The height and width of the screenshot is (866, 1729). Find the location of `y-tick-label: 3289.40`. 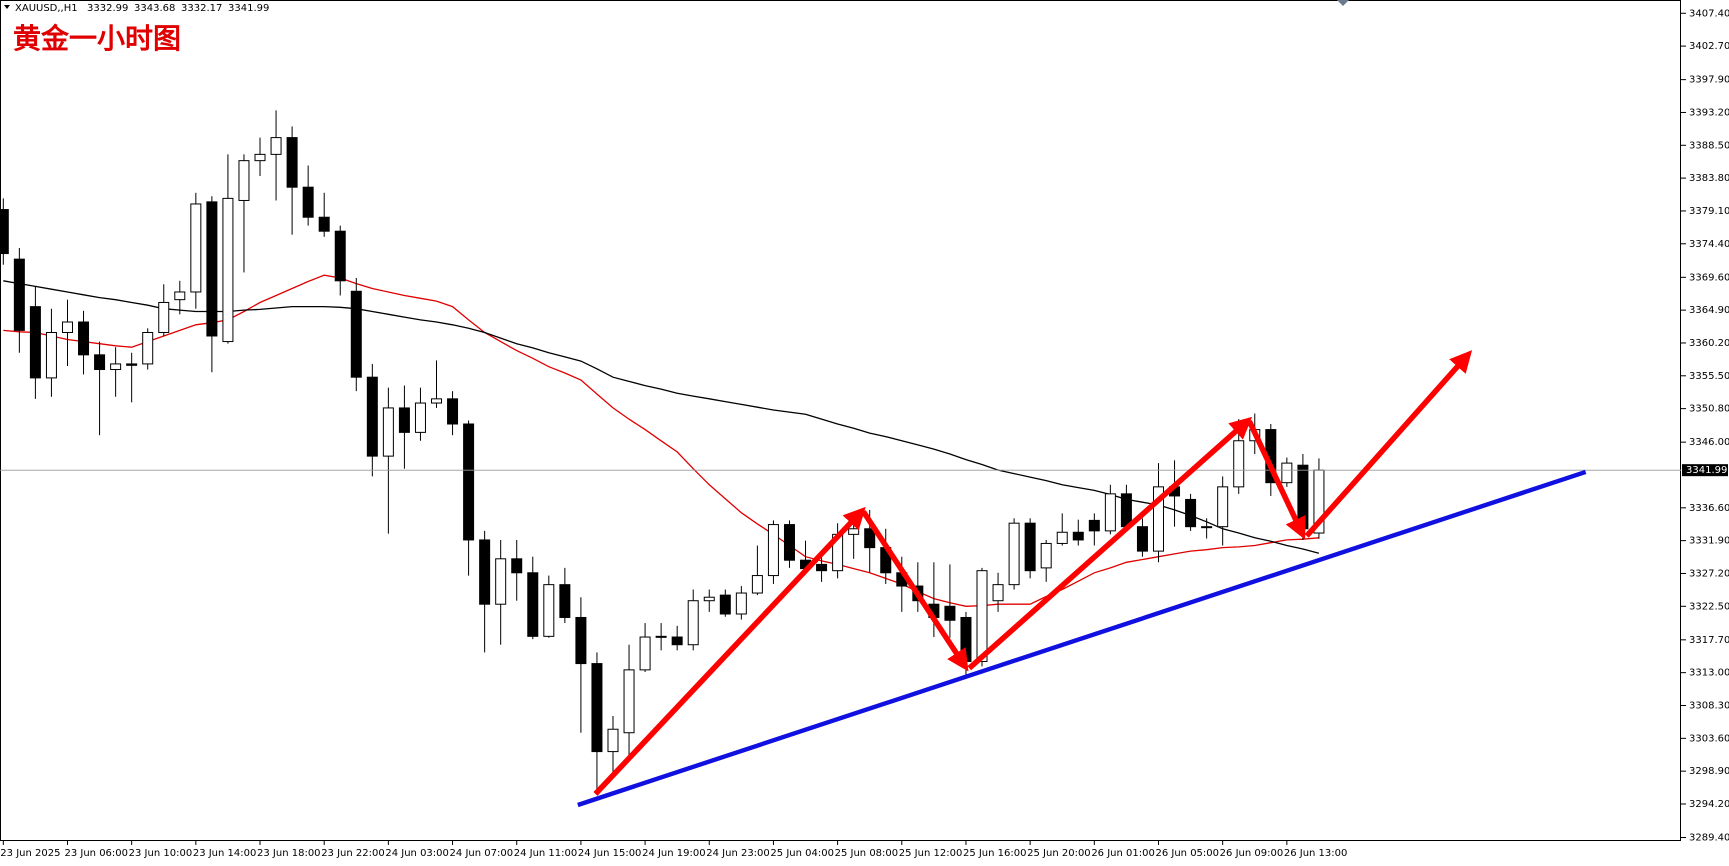

y-tick-label: 3289.40 is located at coordinates (1709, 838).